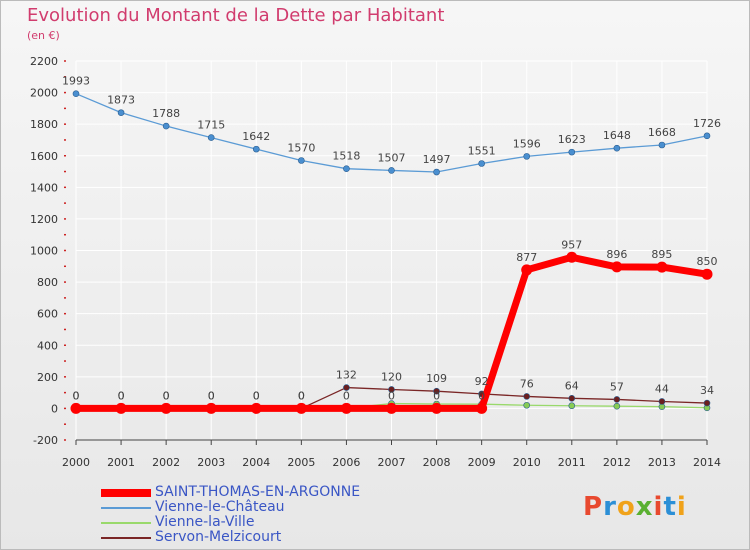 The width and height of the screenshot is (750, 550). I want to click on y-tick-label: 200, so click(47, 377).